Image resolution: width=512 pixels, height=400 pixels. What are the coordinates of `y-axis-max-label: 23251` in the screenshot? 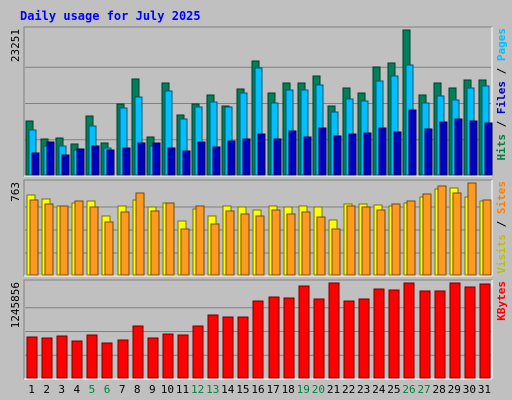 It's located at (15, 45).